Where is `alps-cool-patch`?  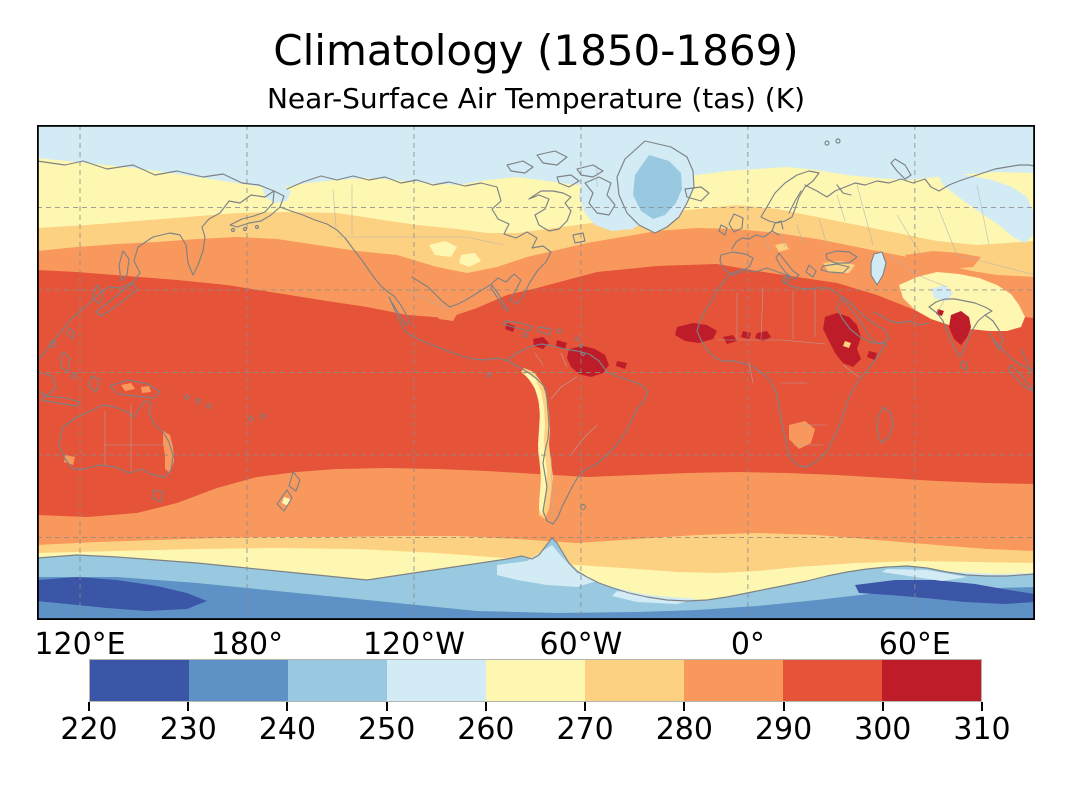 alps-cool-patch is located at coordinates (782, 247).